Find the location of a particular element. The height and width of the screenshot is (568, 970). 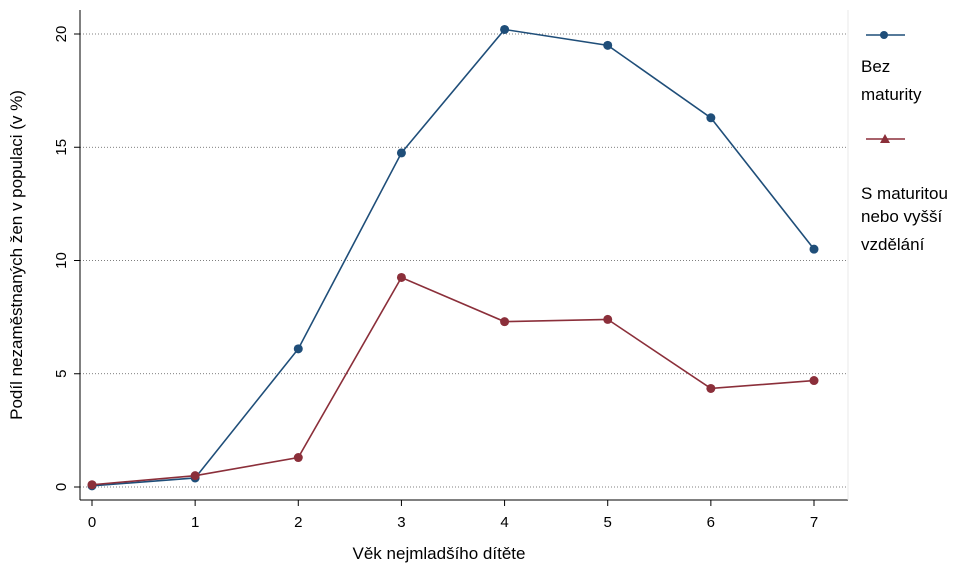

y-tick-label: 10 is located at coordinates (61, 260).